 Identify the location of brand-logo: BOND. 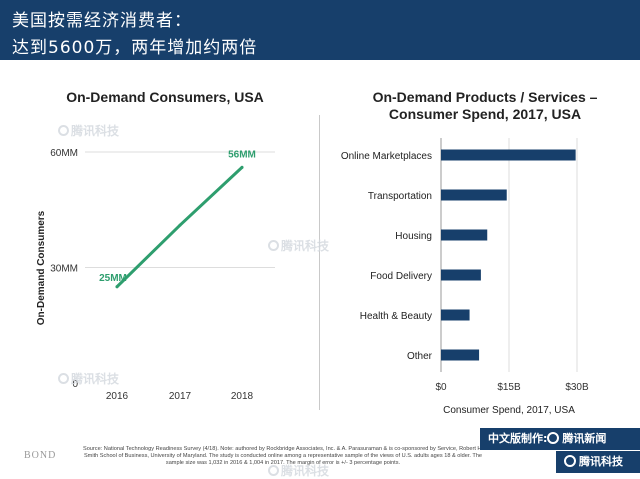
(40, 455).